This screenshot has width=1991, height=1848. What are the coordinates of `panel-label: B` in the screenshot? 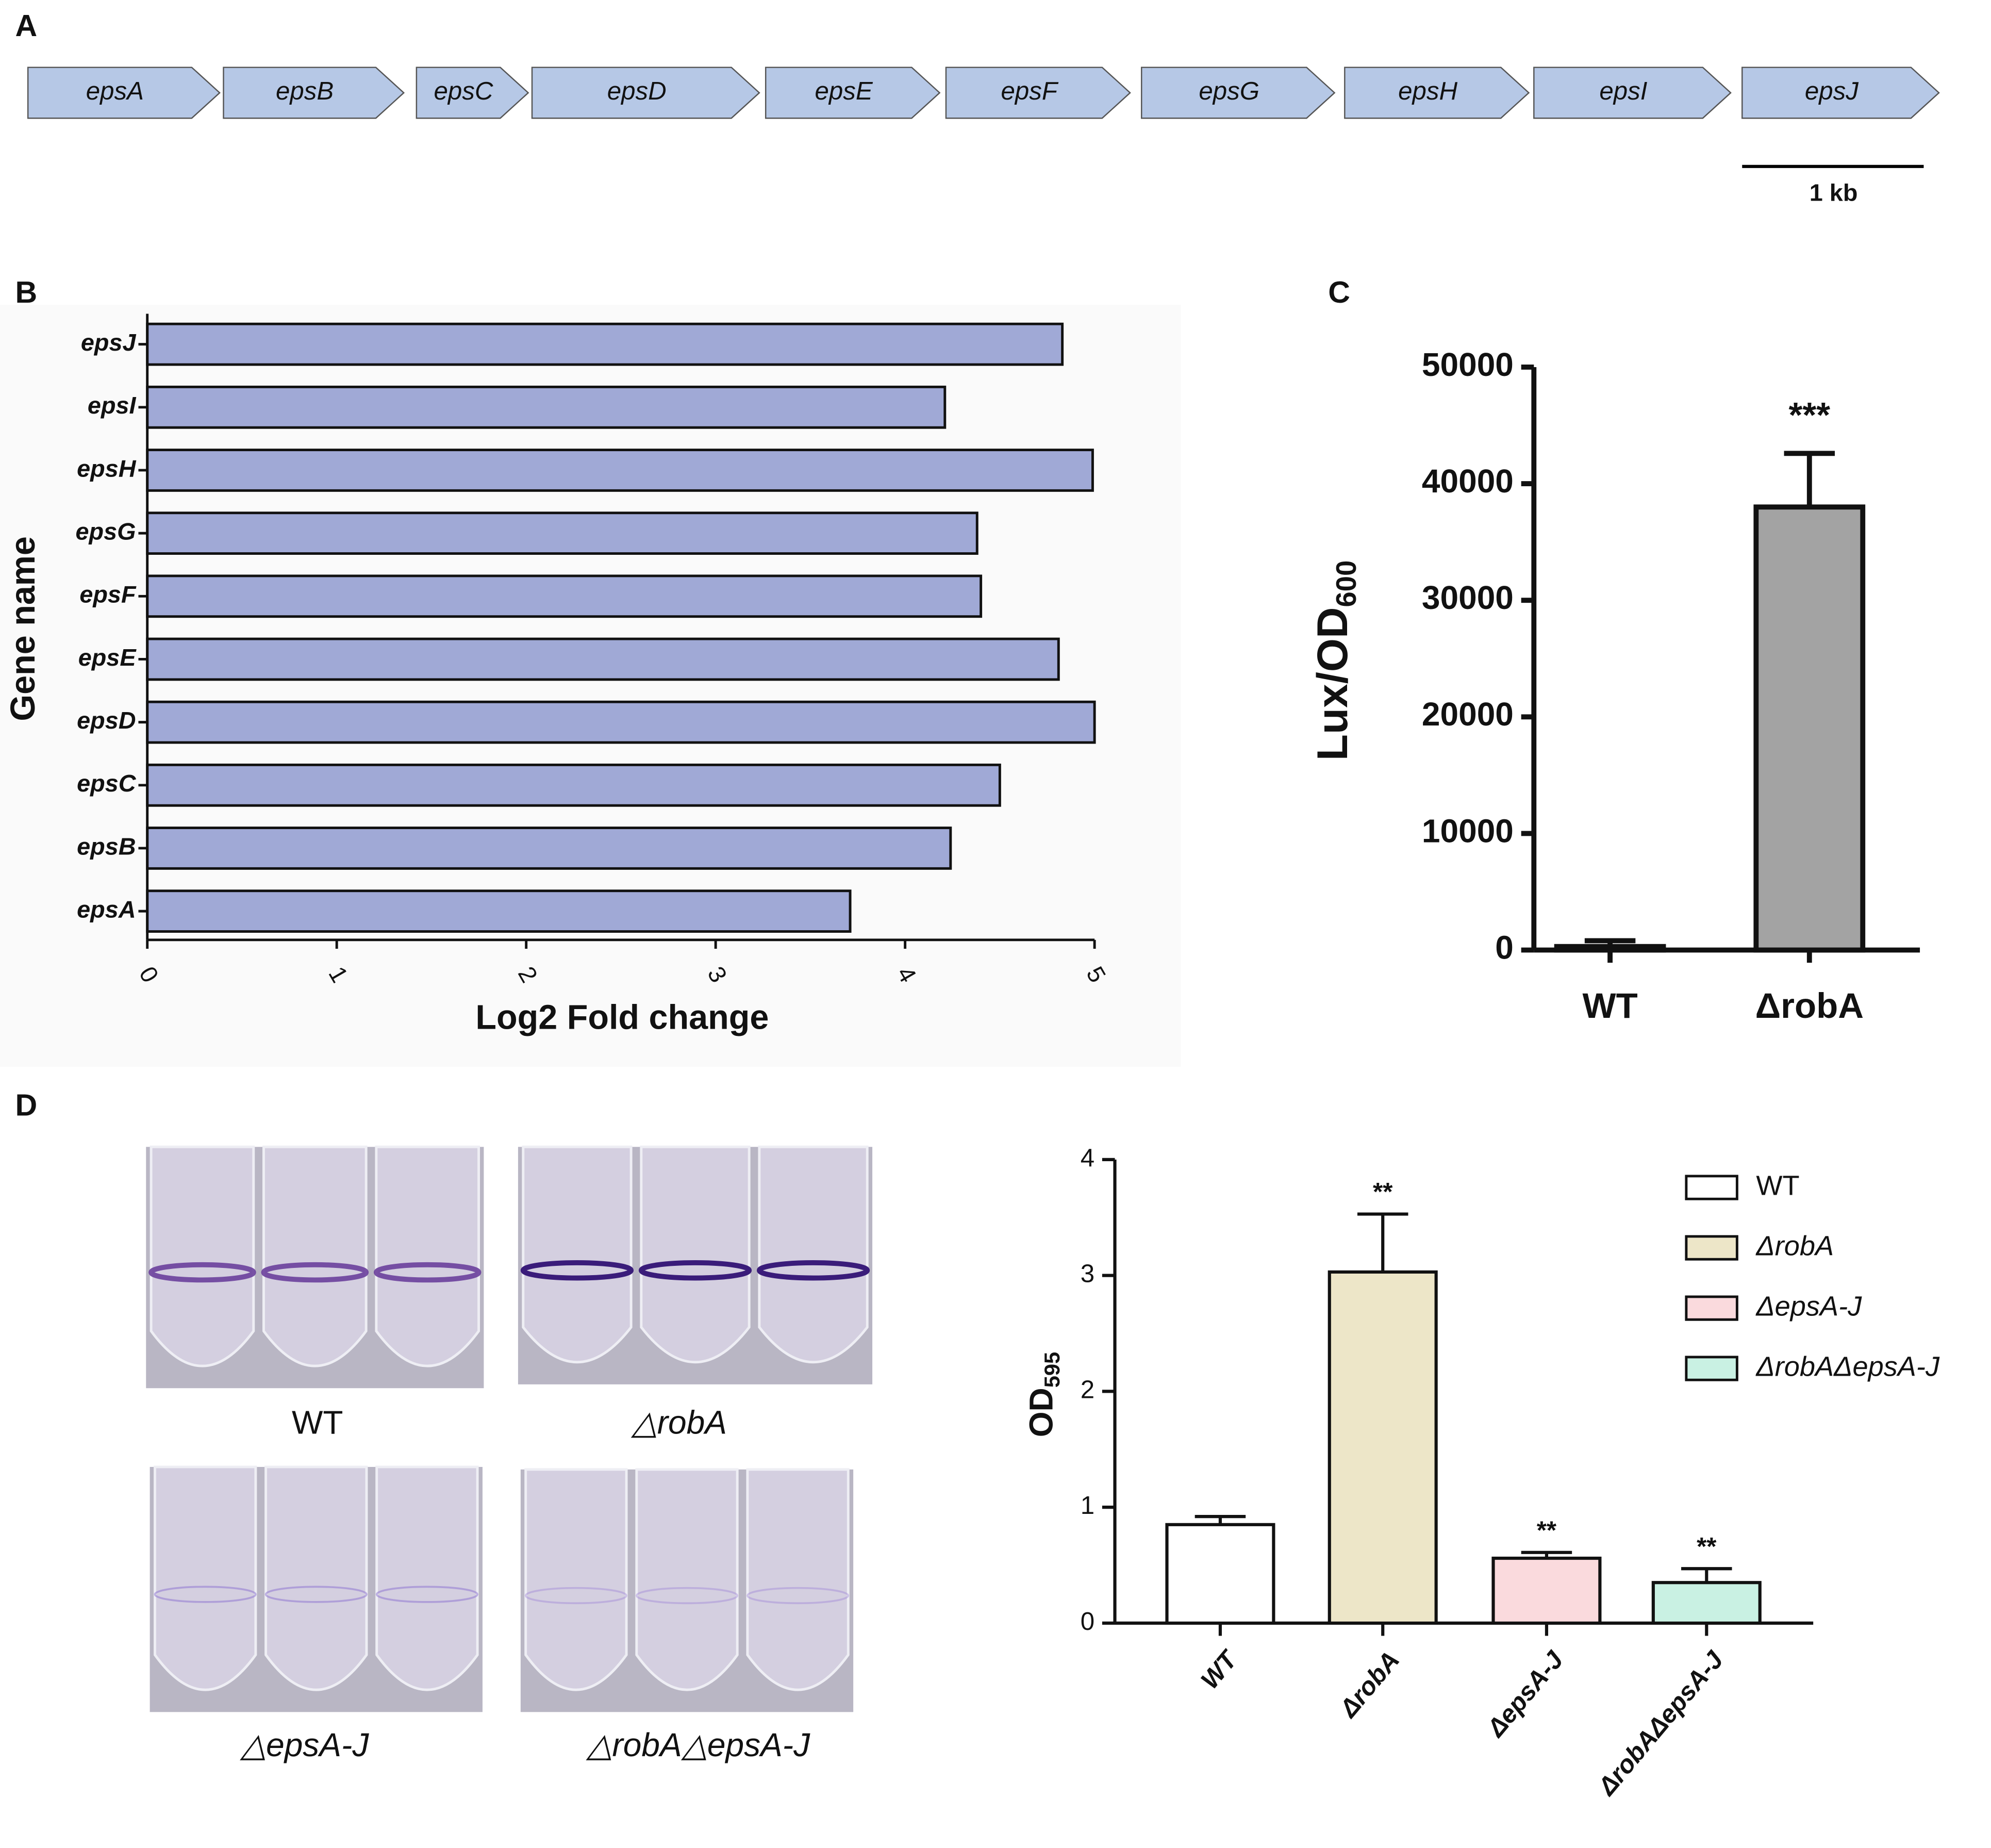 It's located at (27, 292).